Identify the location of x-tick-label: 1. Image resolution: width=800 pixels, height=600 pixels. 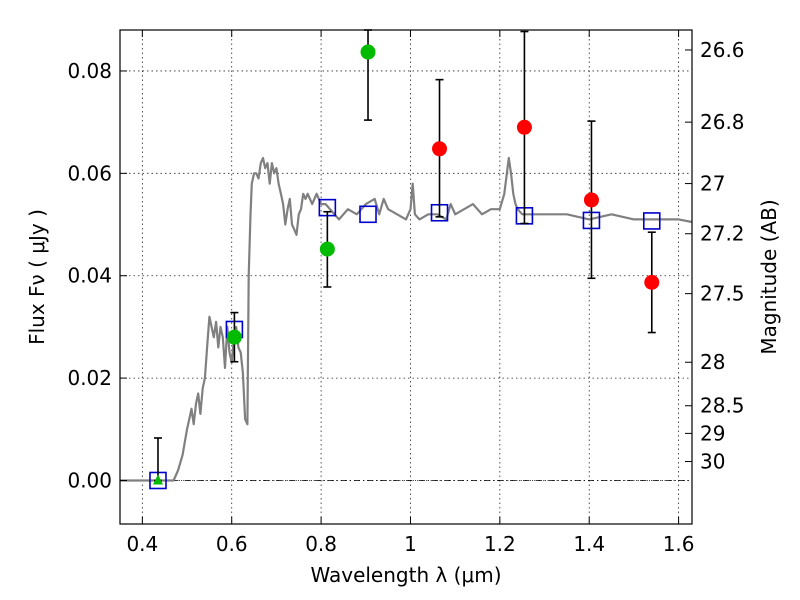
(410, 544).